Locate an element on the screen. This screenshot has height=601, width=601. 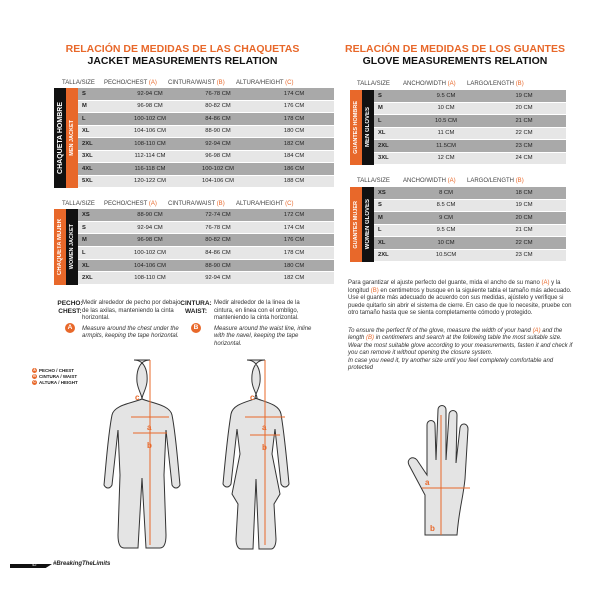
badge: B is located at coordinates (34, 376).